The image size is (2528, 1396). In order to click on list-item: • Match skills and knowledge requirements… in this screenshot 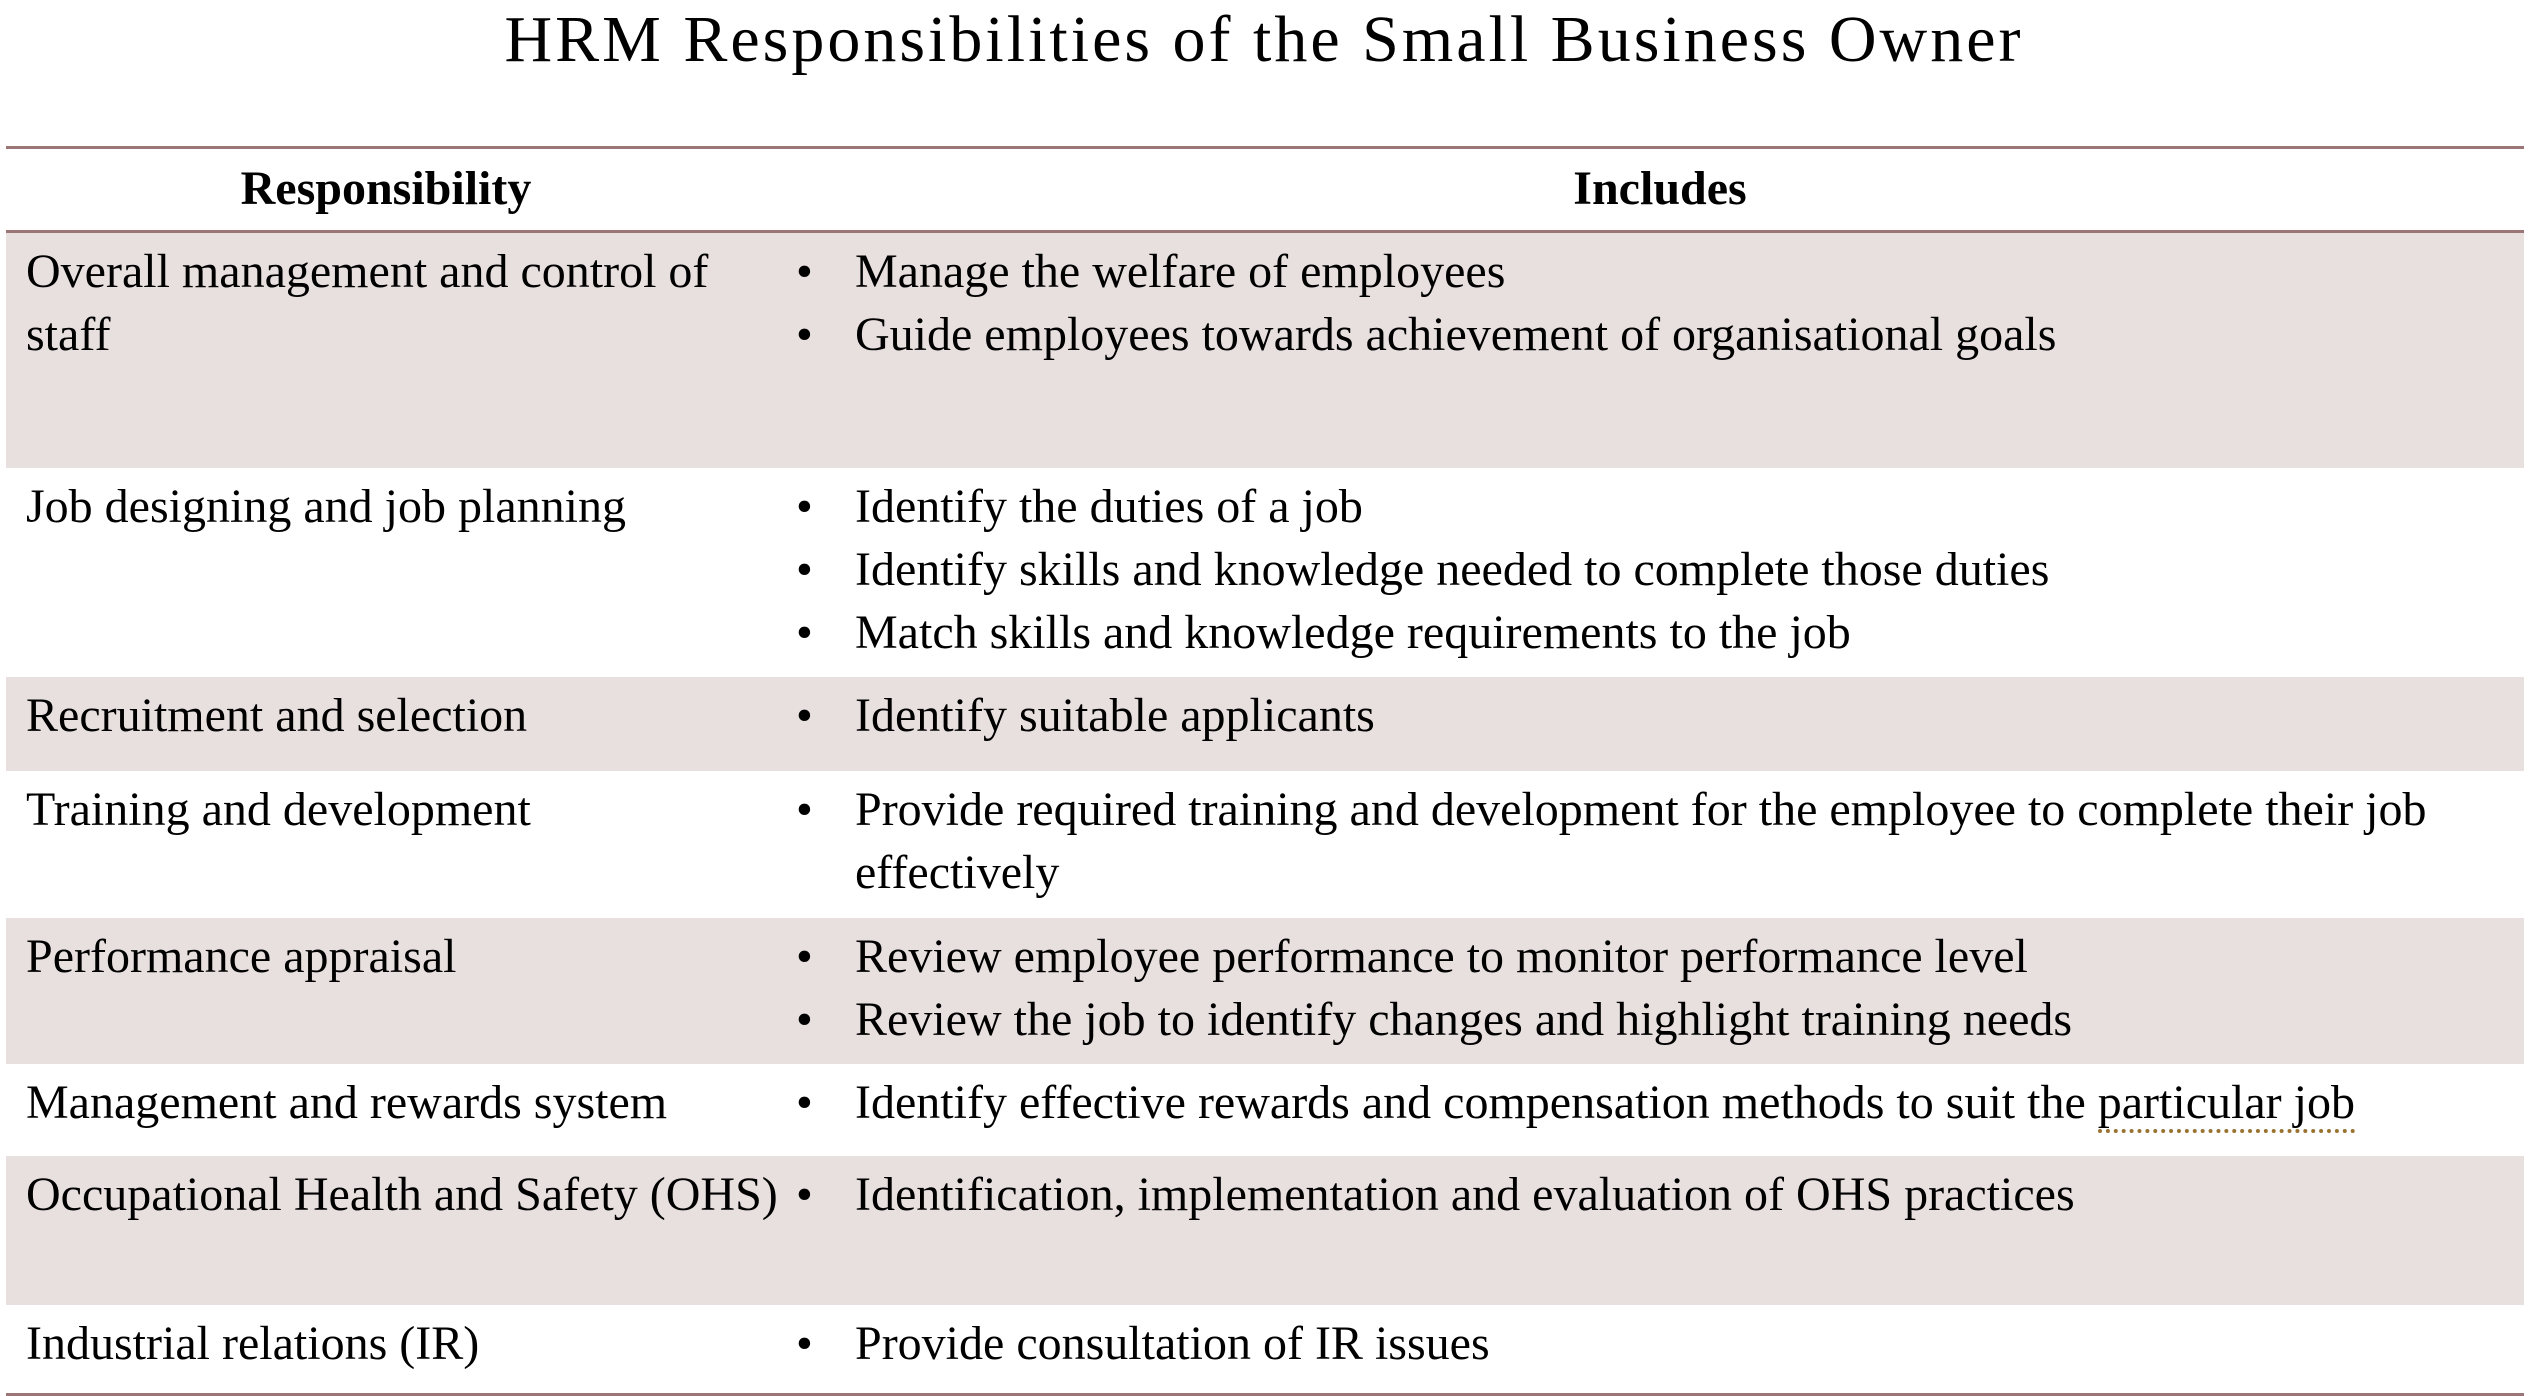, I will do `click(1655, 632)`.